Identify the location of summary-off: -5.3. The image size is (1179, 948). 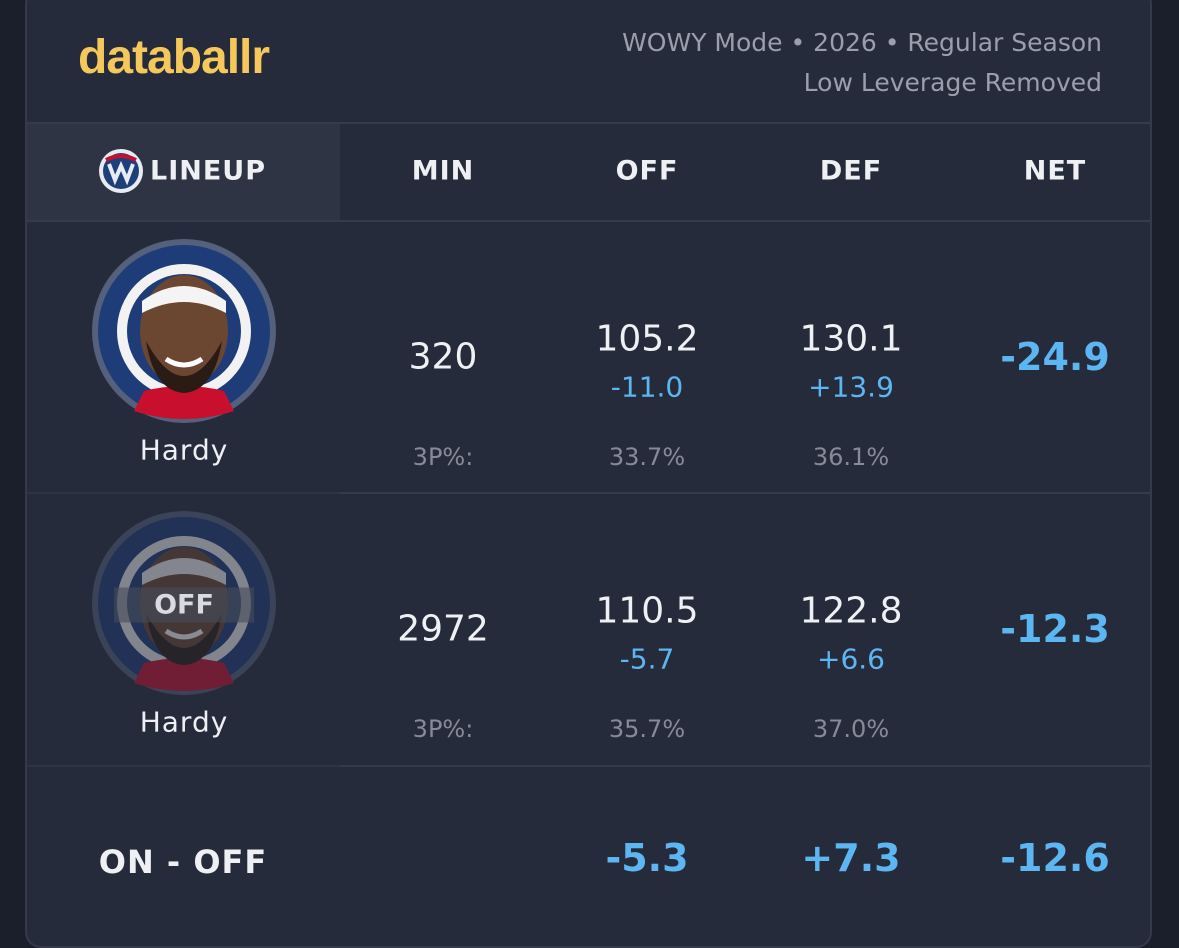
(647, 858).